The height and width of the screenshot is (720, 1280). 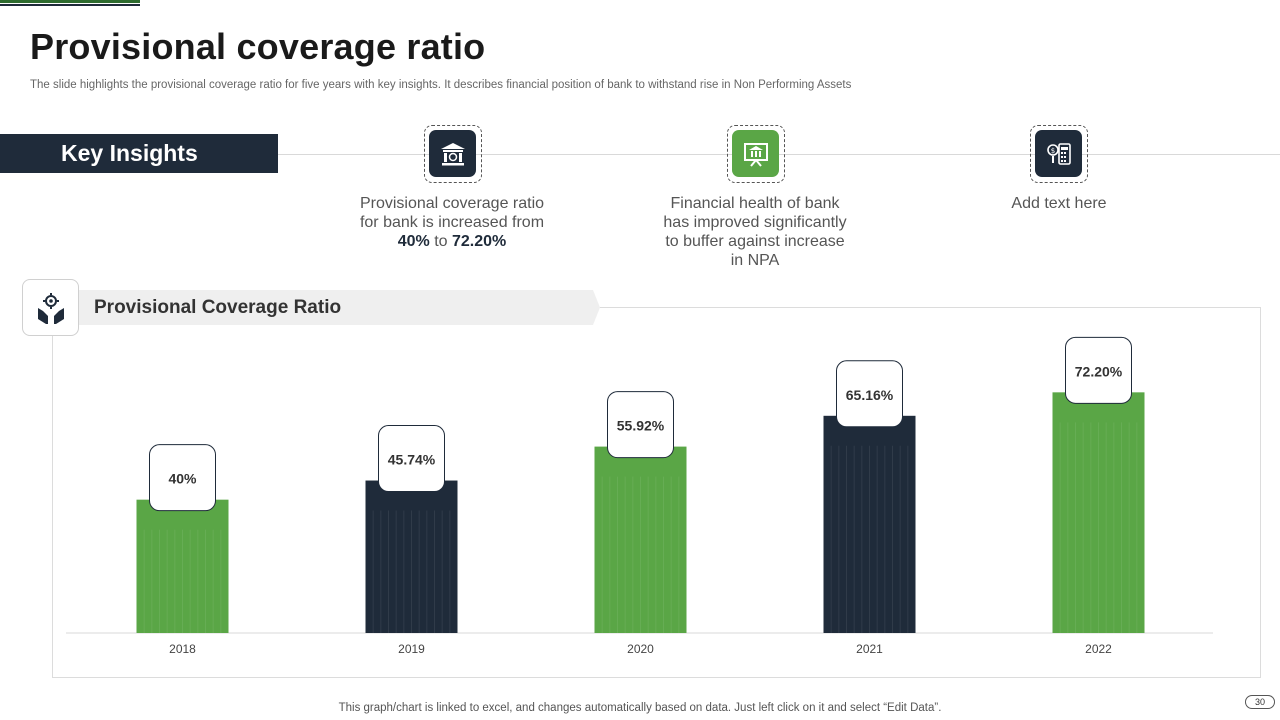 What do you see at coordinates (779, 154) in the screenshot?
I see `insights-divider` at bounding box center [779, 154].